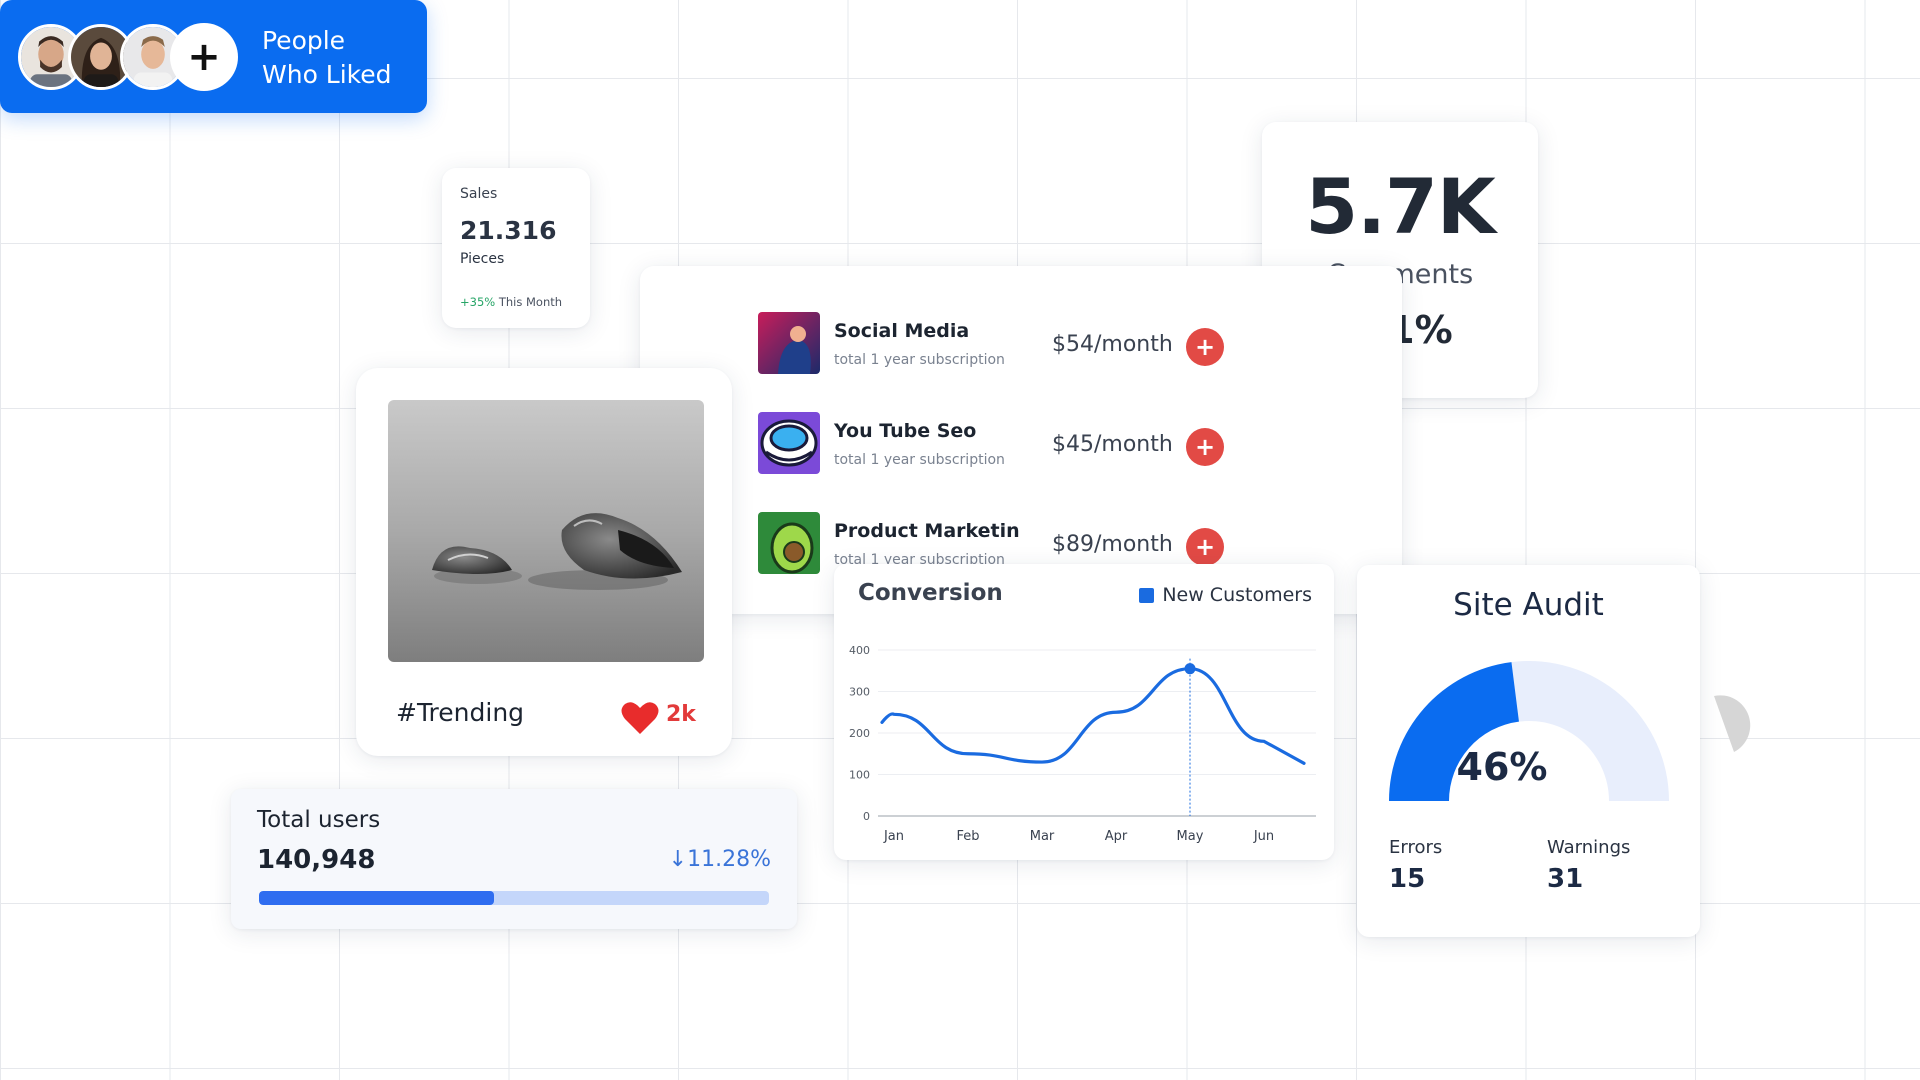 This screenshot has width=1920, height=1080. I want to click on sales-label: Sales, so click(479, 194).